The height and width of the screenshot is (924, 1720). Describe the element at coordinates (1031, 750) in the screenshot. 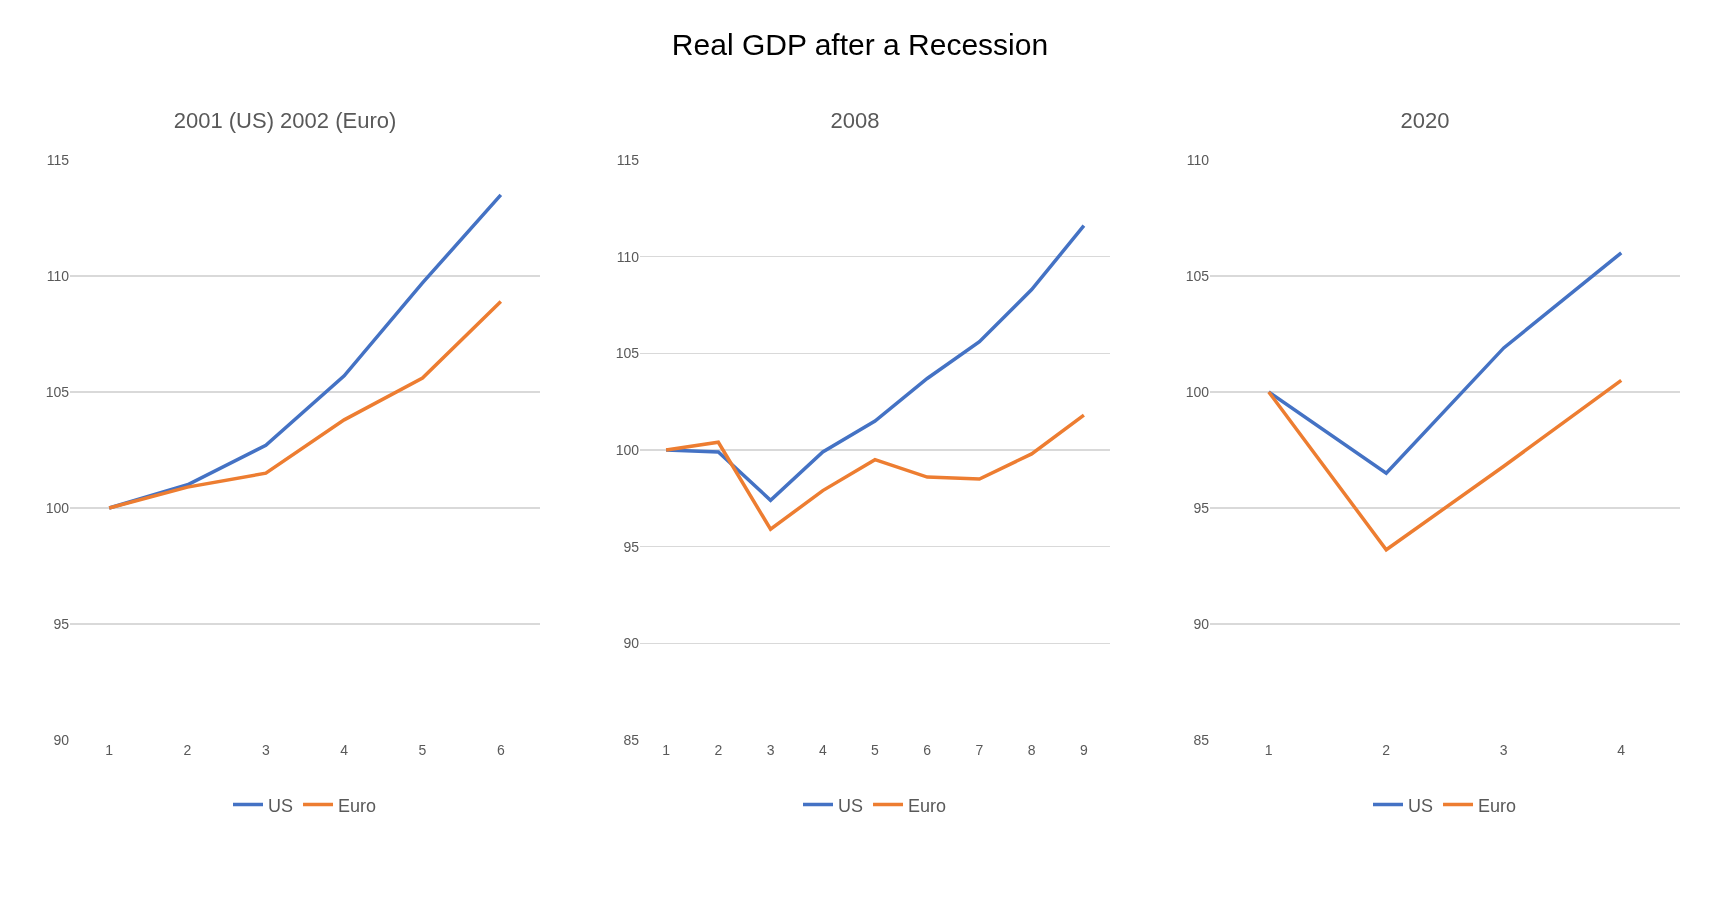

I see `x-tick-label: 8` at that location.